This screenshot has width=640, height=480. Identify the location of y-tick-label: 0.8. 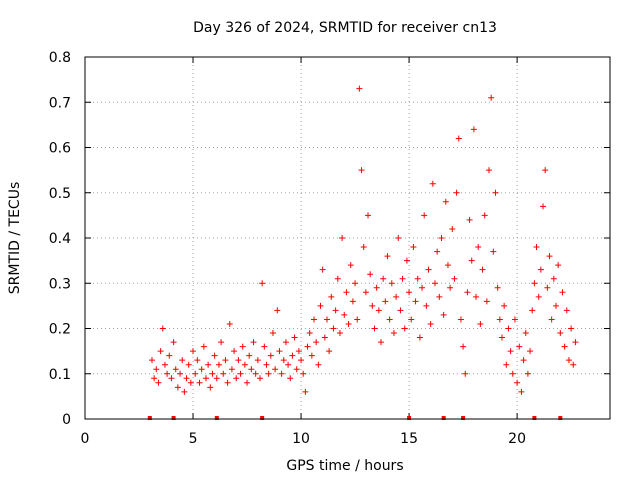
(60, 58).